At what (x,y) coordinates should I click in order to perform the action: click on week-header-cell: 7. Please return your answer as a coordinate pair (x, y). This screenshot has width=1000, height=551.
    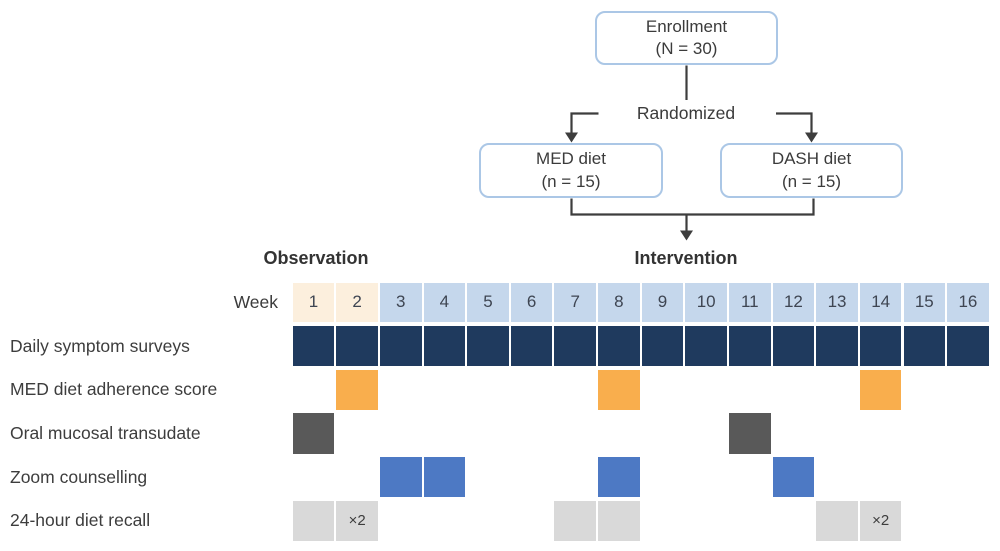
    Looking at the image, I should click on (575, 302).